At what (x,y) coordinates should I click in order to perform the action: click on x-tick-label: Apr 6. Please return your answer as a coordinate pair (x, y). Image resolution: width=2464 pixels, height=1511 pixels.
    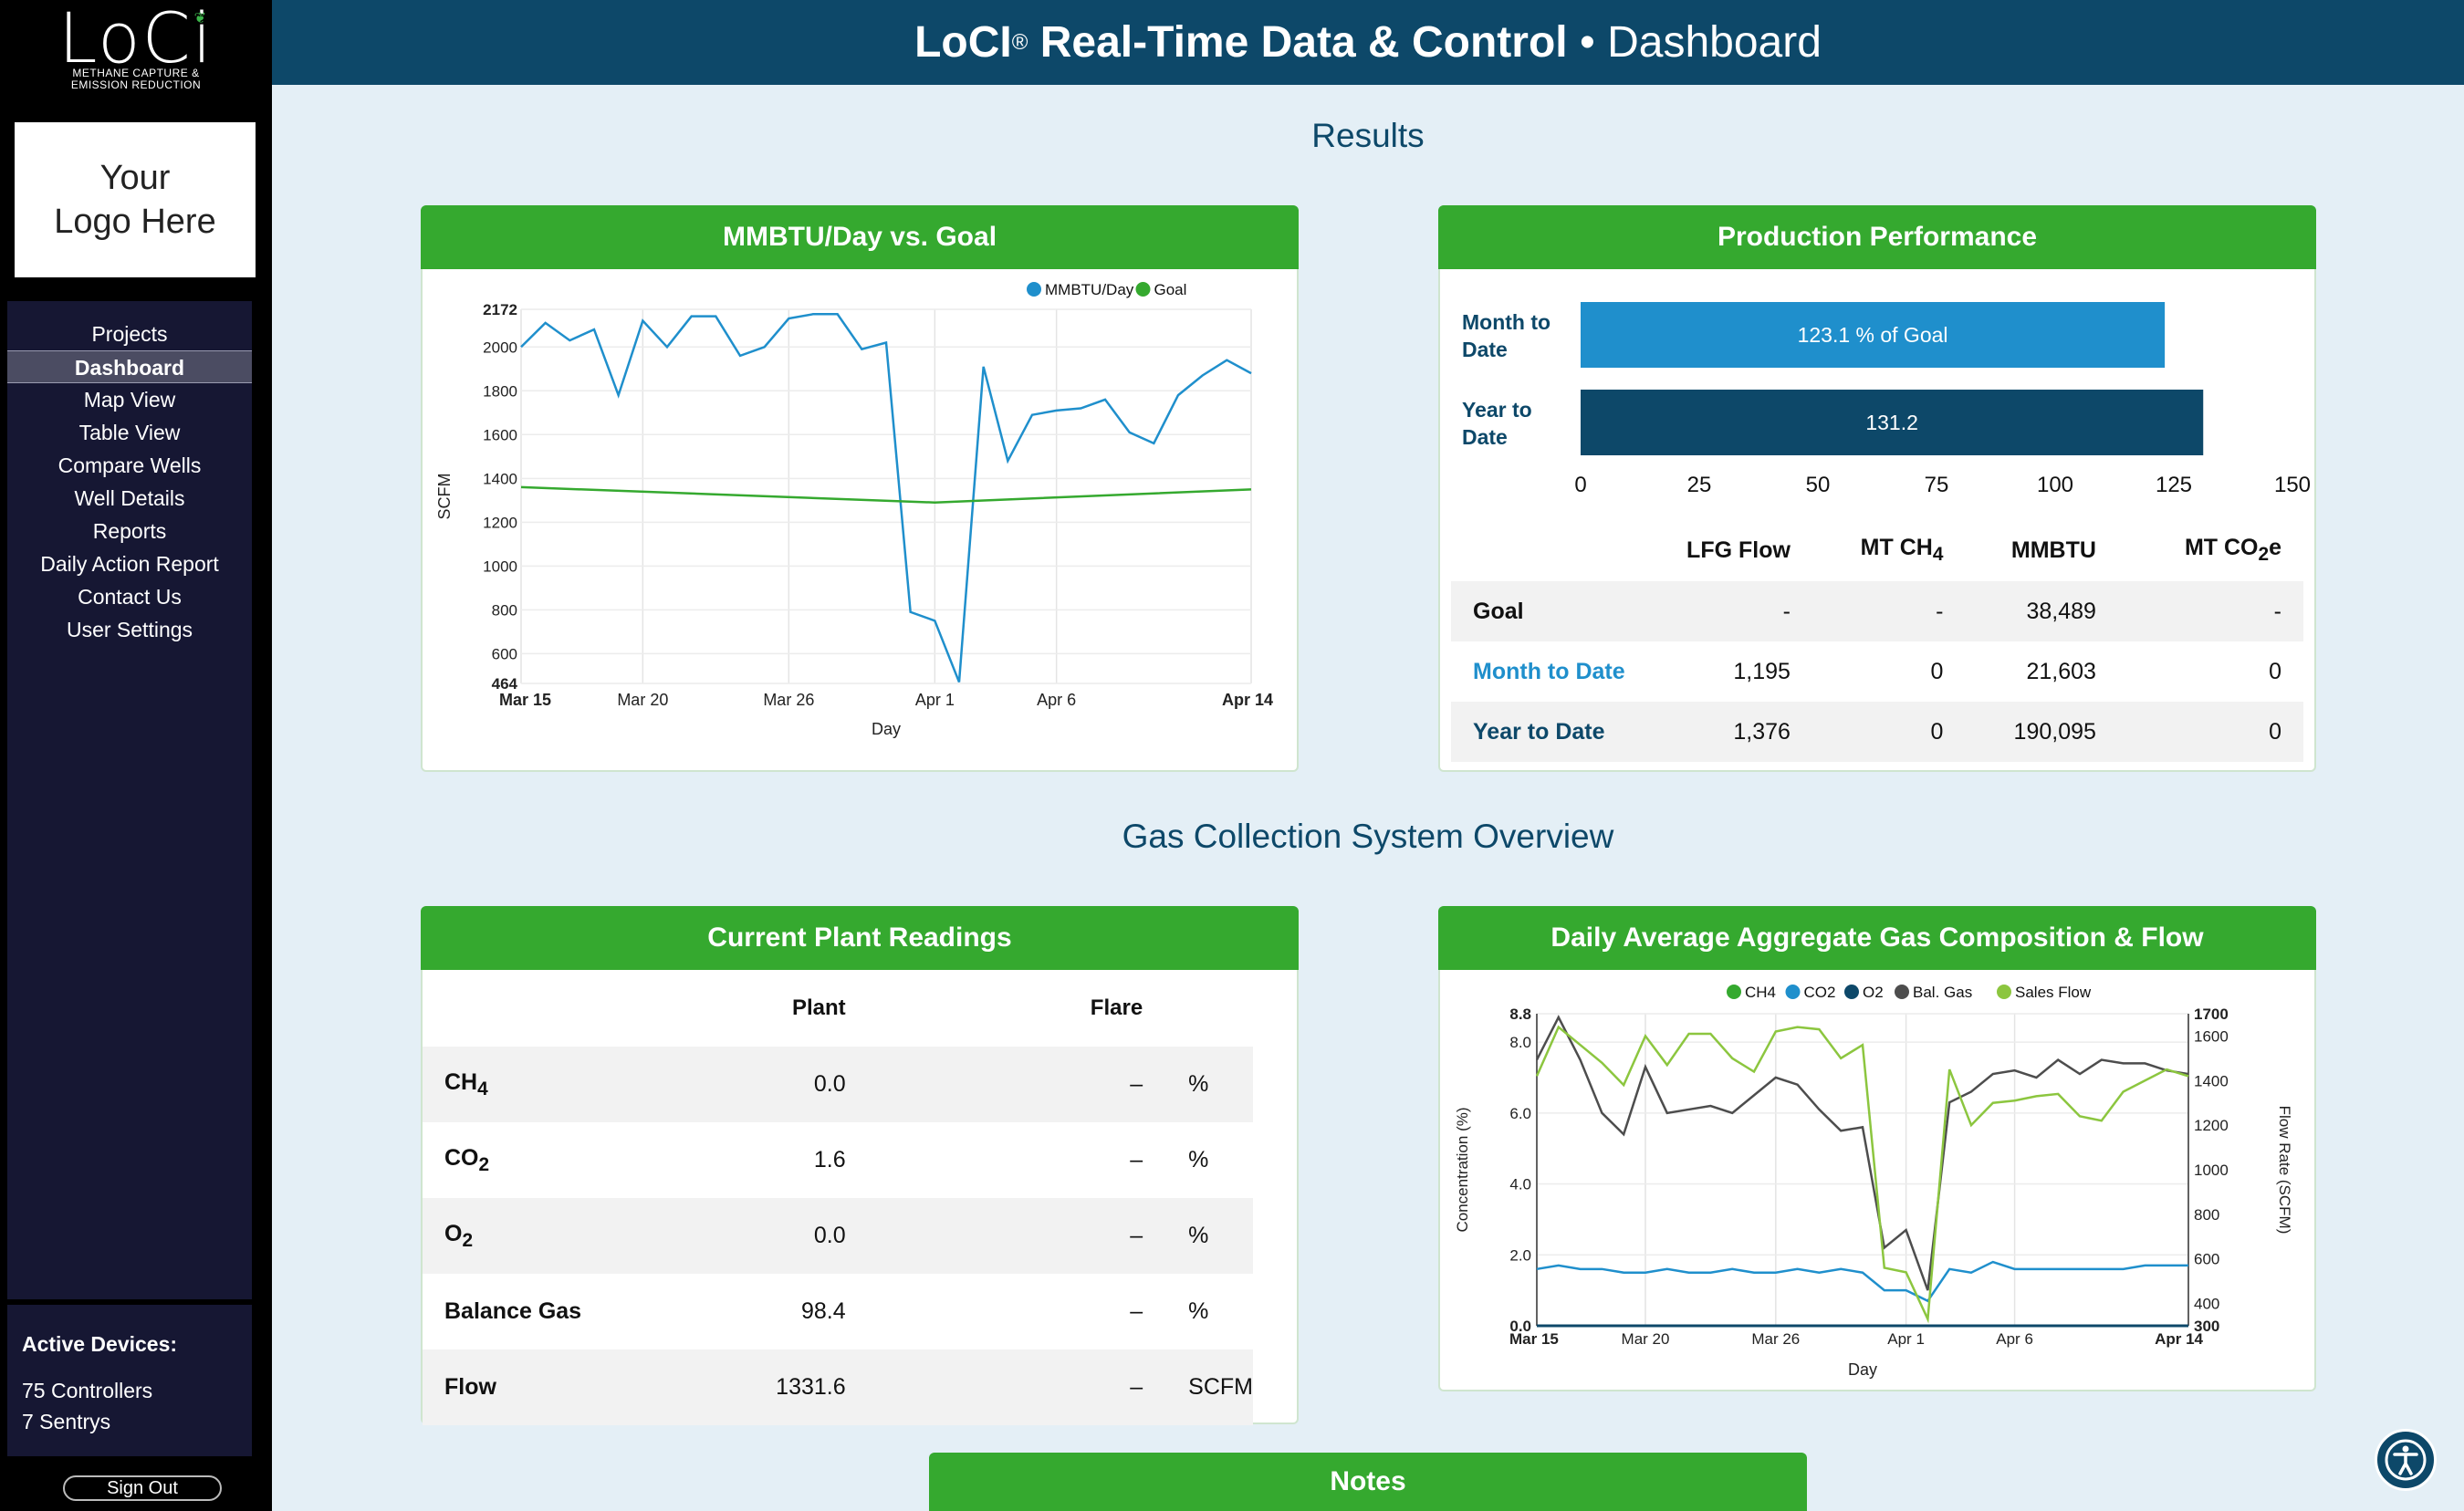
    Looking at the image, I should click on (1056, 700).